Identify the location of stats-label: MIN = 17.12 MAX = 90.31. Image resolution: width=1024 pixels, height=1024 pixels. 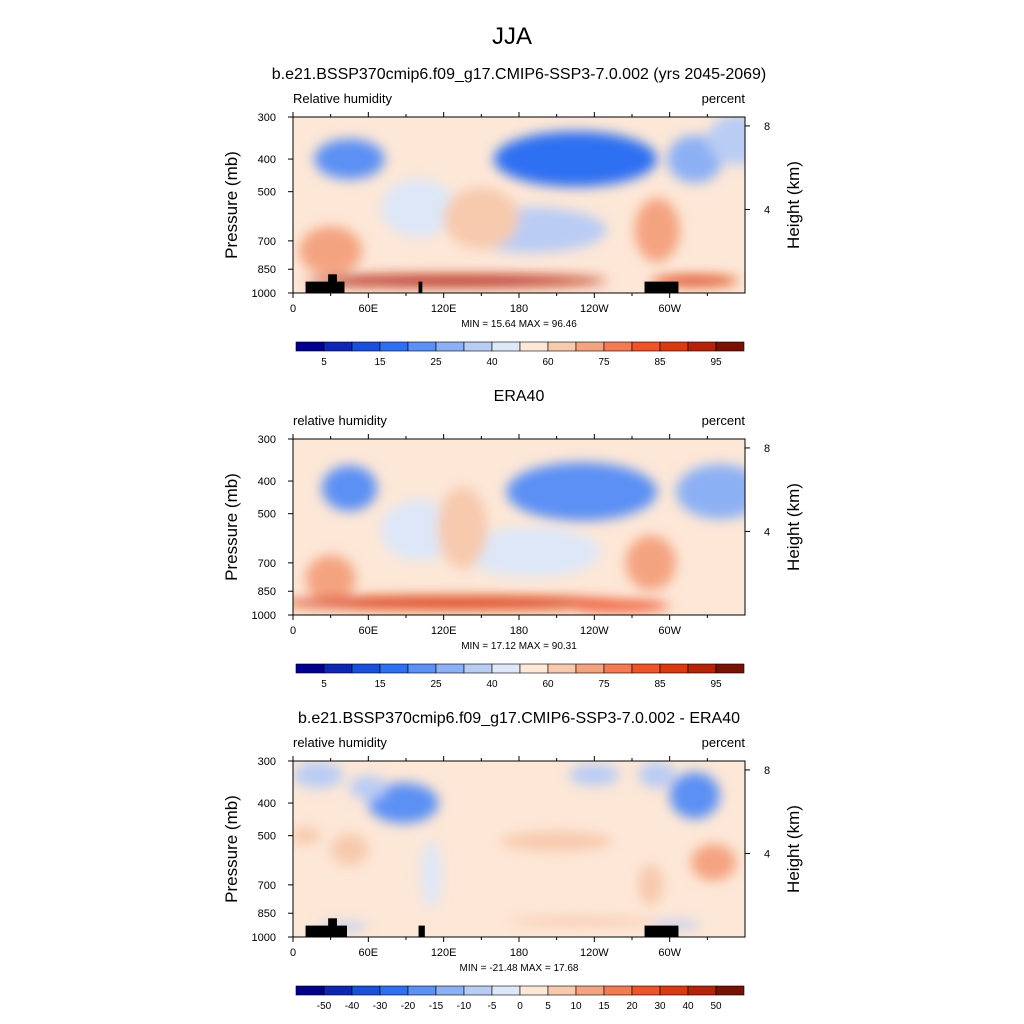
(519, 646).